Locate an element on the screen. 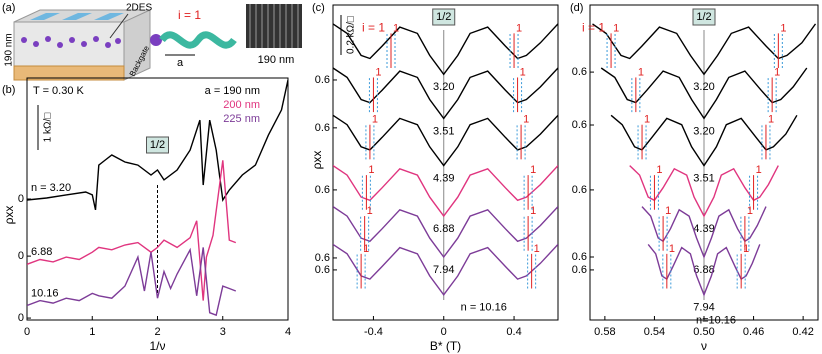 This screenshot has height=354, width=822. x-tick-label: -0.4 is located at coordinates (373, 332).